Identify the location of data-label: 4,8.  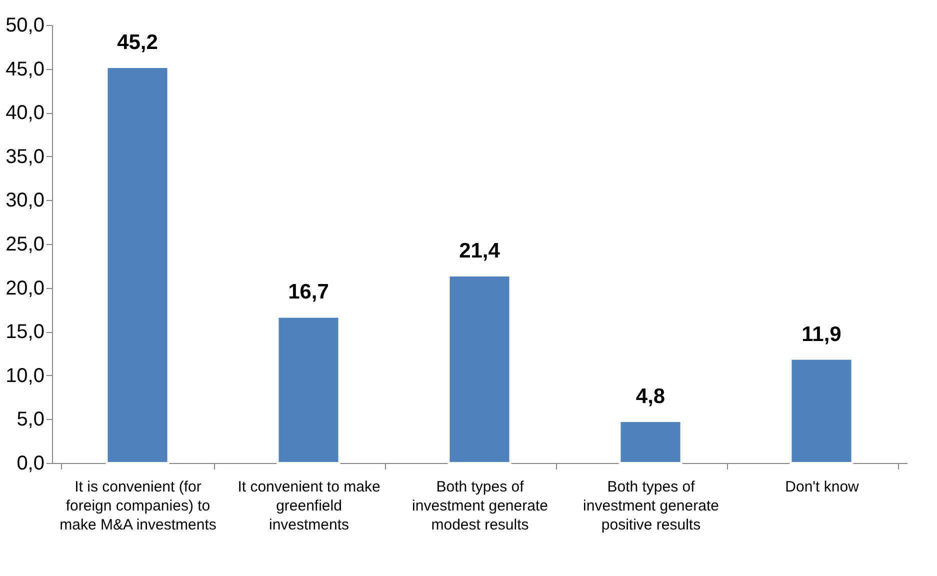
(651, 396).